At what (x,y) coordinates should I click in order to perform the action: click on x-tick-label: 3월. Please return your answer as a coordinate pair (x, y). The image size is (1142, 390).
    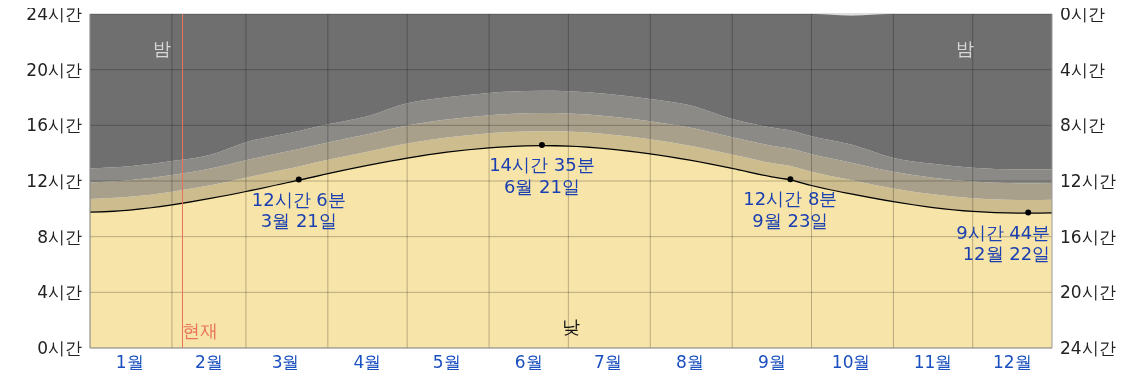
    Looking at the image, I should click on (285, 362).